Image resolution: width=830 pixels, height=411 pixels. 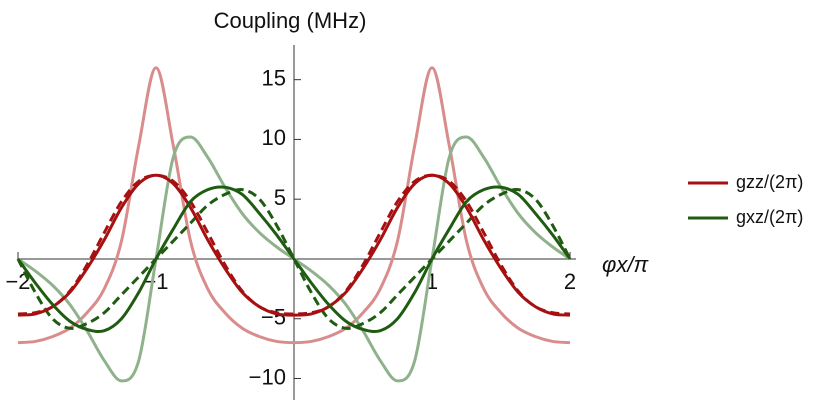 I want to click on y-tick-label: 15, so click(x=274, y=77).